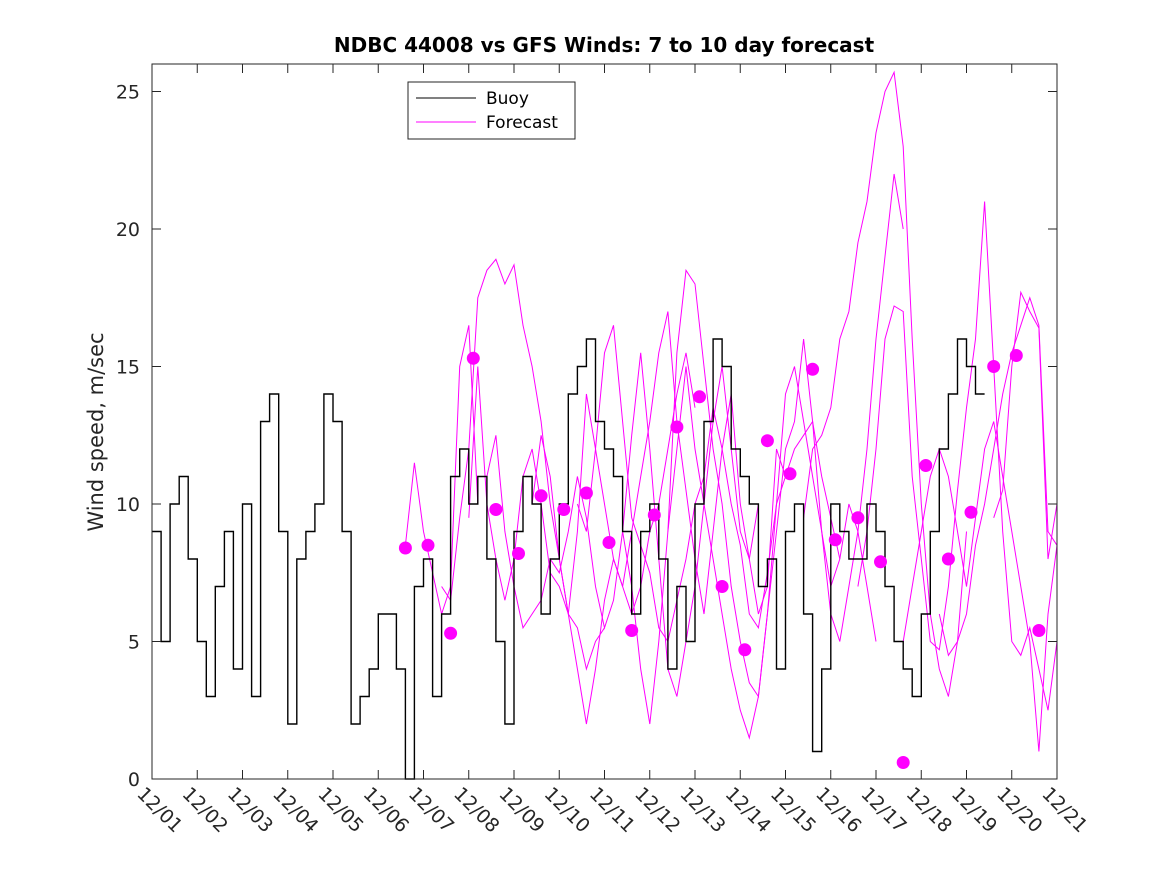 This screenshot has width=1167, height=875. What do you see at coordinates (522, 123) in the screenshot?
I see `legend-forecast-label: Forecast` at bounding box center [522, 123].